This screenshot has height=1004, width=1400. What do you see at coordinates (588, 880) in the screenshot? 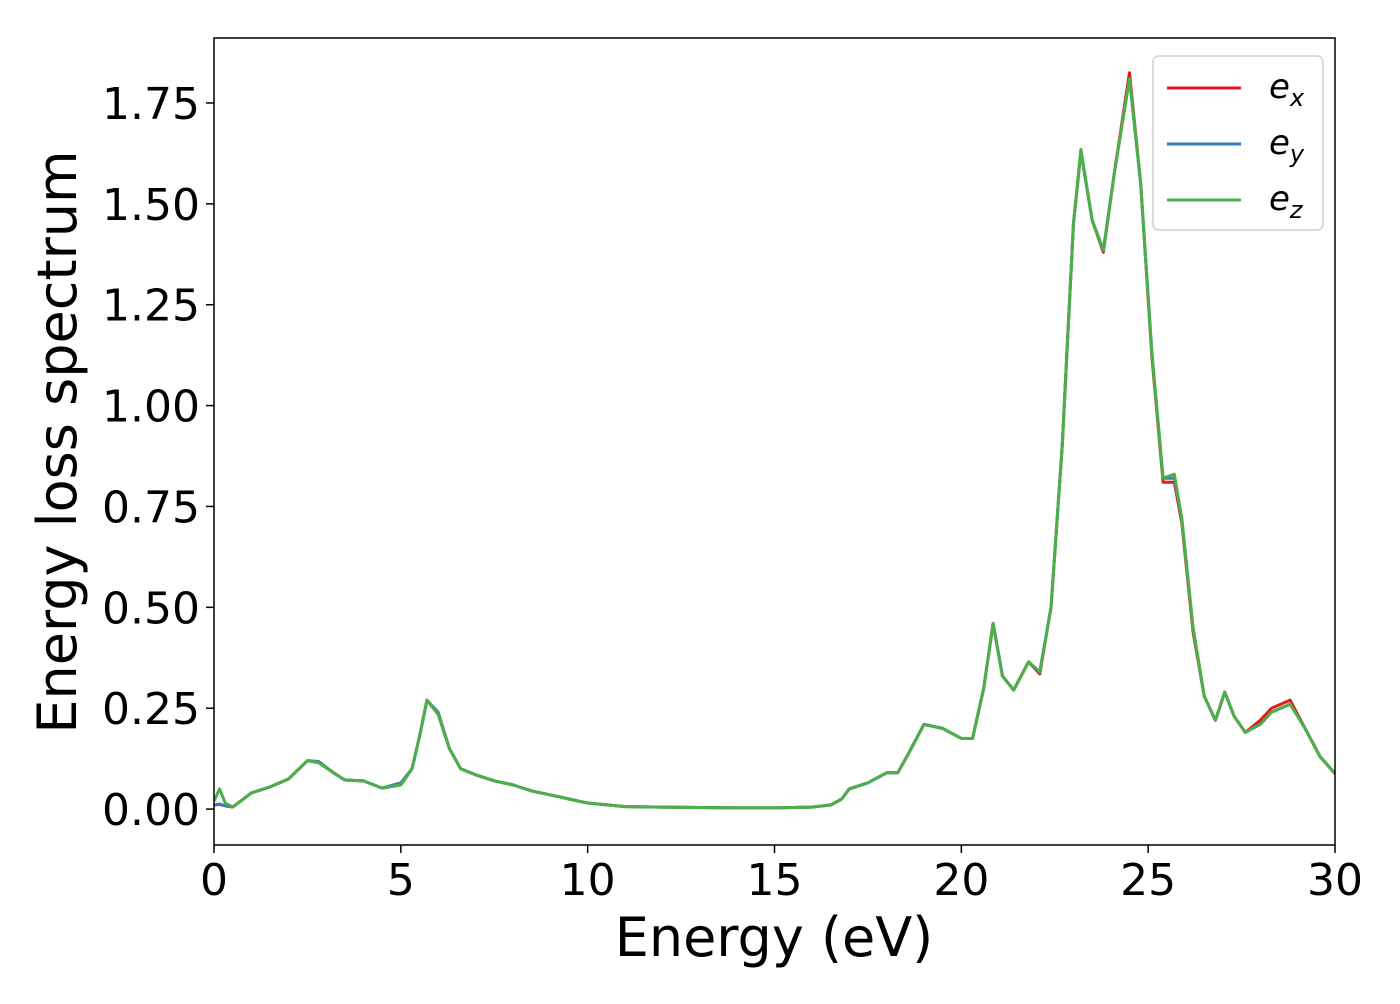
I see `x-tick-label: 10` at bounding box center [588, 880].